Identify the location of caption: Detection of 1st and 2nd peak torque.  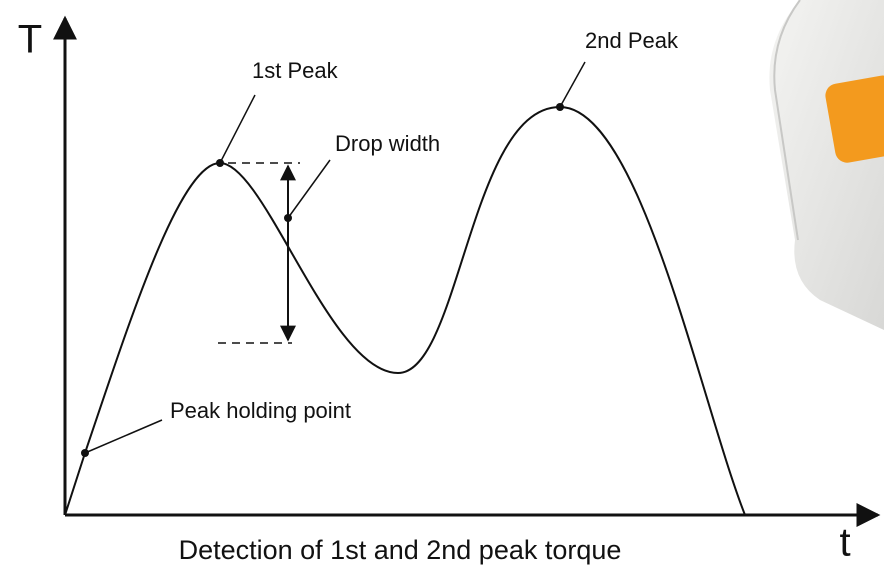
(400, 550).